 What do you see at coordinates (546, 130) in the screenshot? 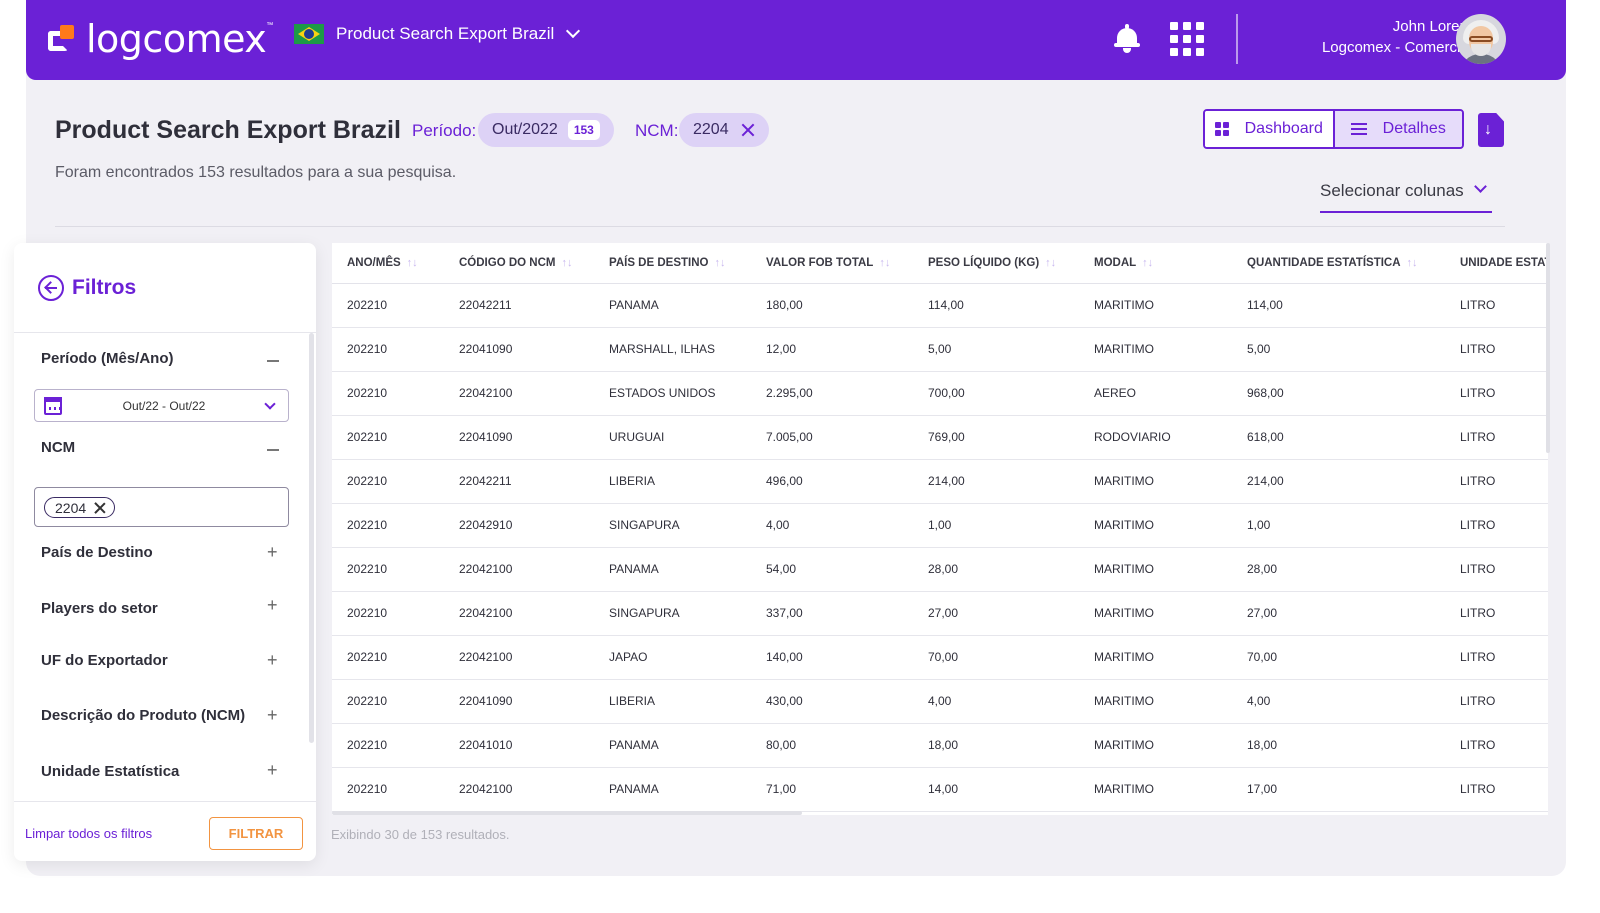
I see `periodo-chip: Out/2022 153` at bounding box center [546, 130].